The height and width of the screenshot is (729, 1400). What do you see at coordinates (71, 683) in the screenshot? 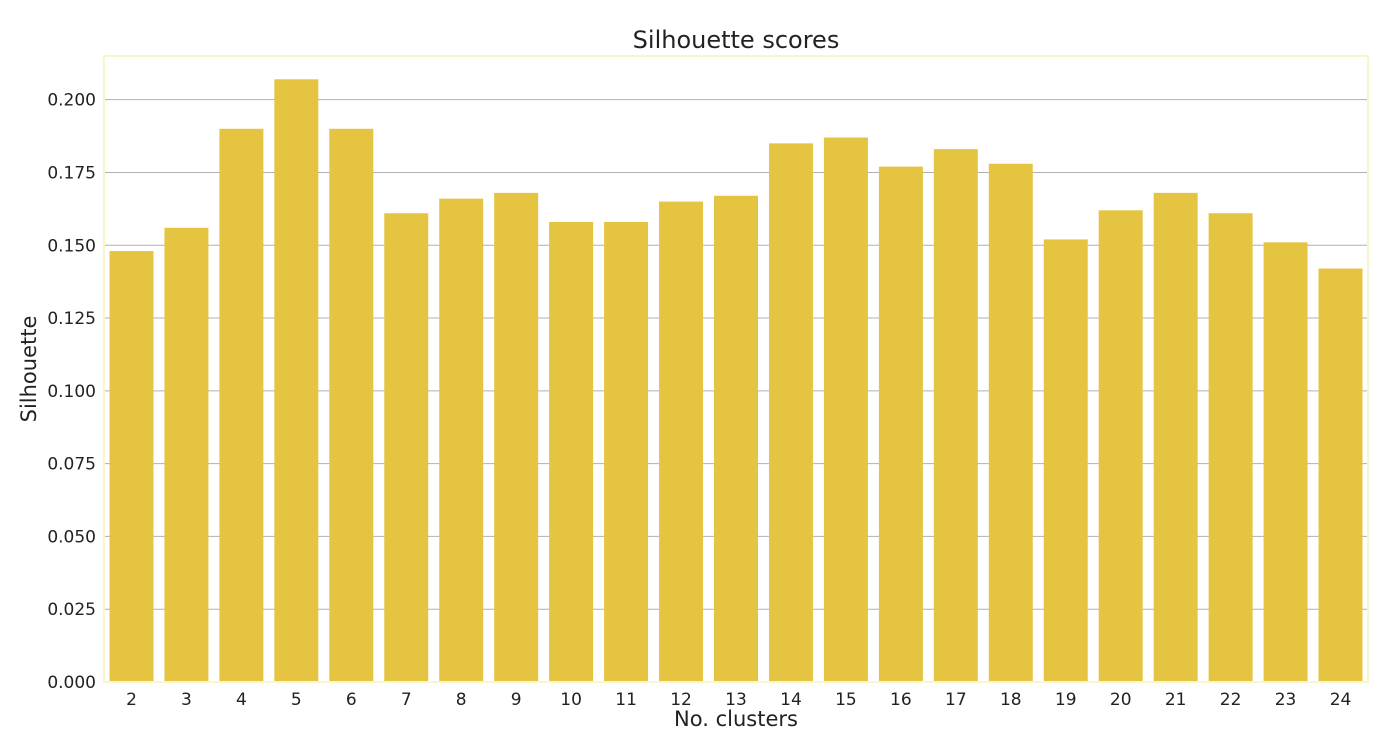
I see `y-tick-label: 0.000` at bounding box center [71, 683].